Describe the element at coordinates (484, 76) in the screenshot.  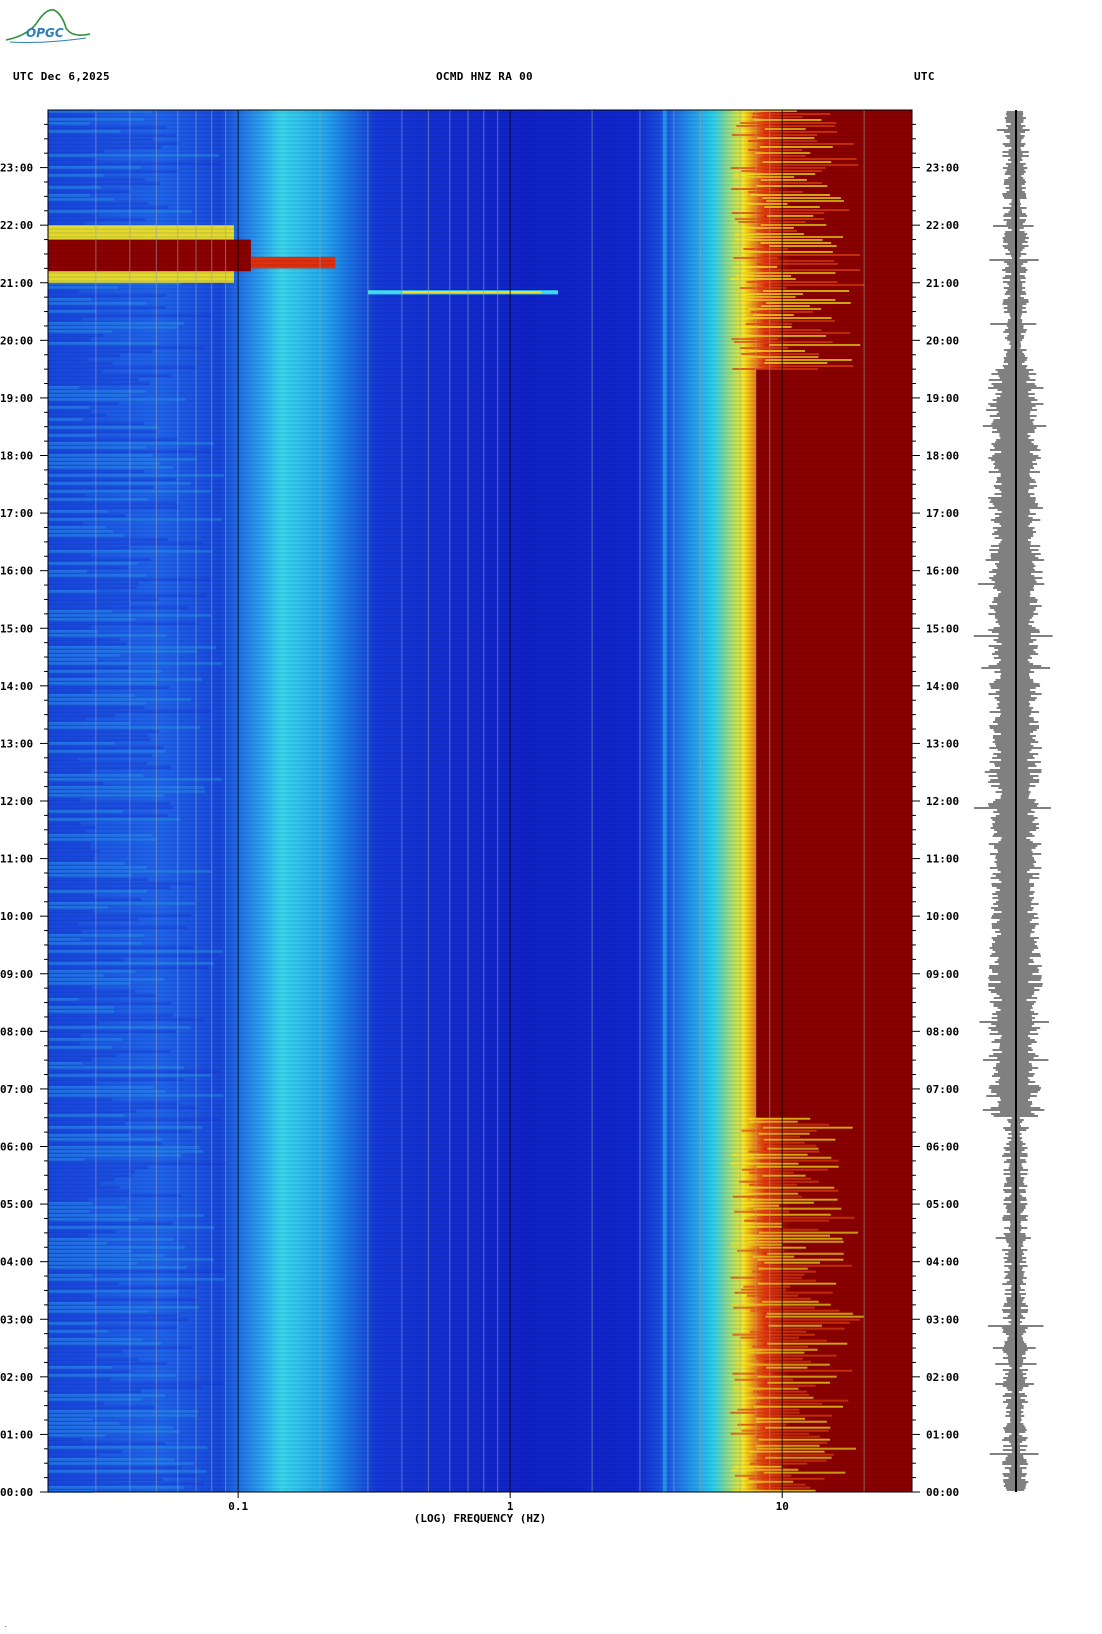
I see `header-station: OCMD HNZ RA 00` at that location.